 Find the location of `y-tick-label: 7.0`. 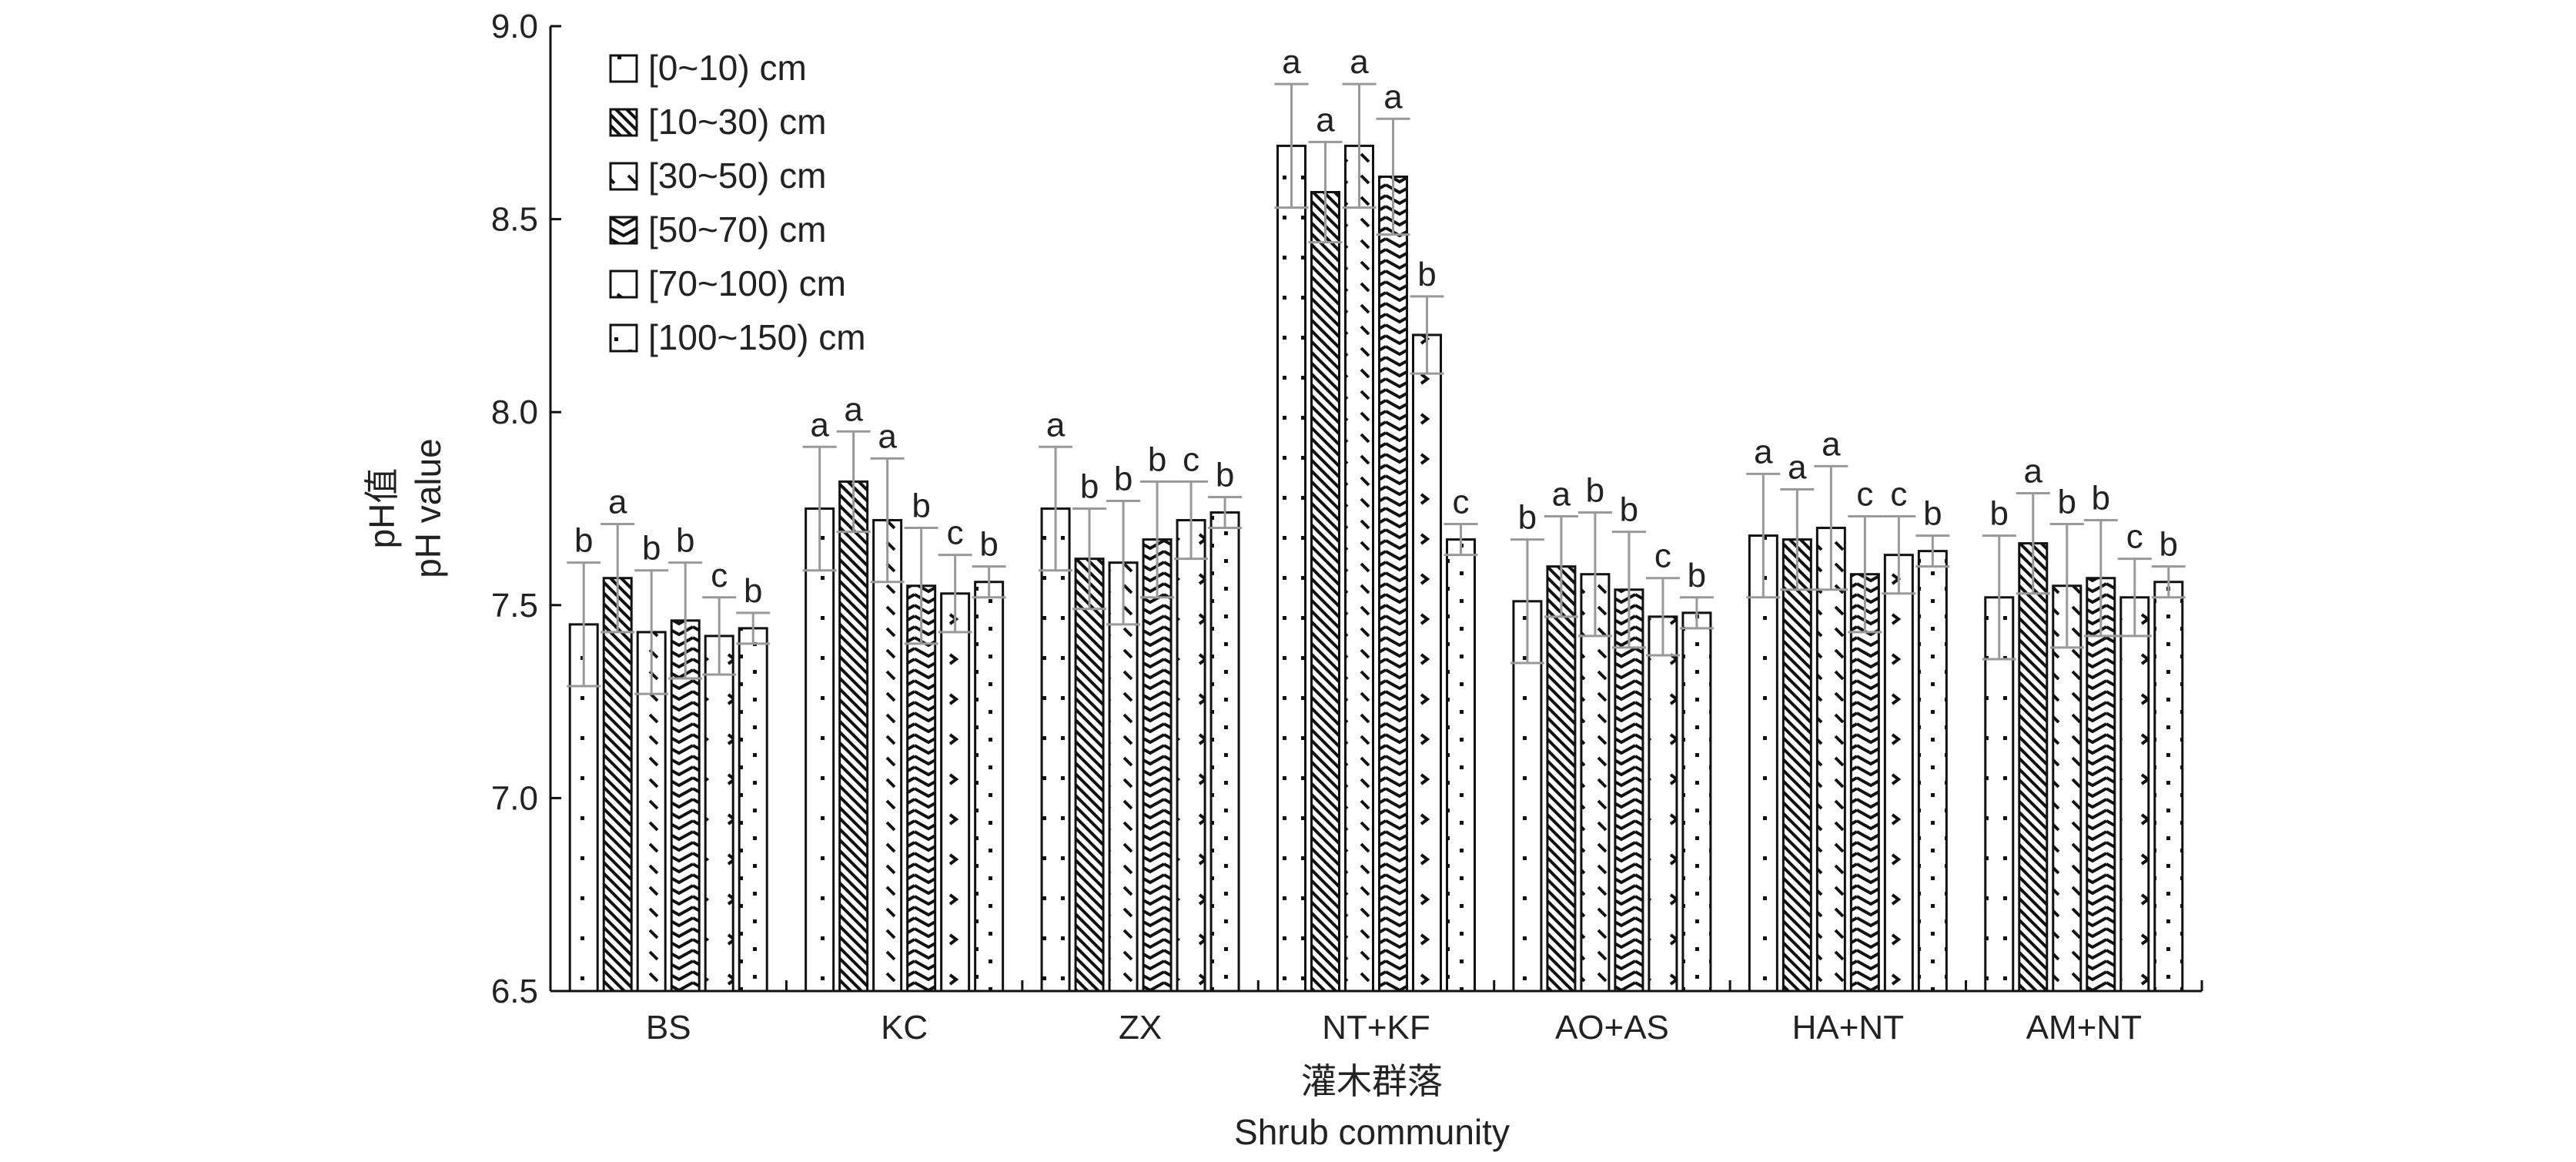

y-tick-label: 7.0 is located at coordinates (514, 798).